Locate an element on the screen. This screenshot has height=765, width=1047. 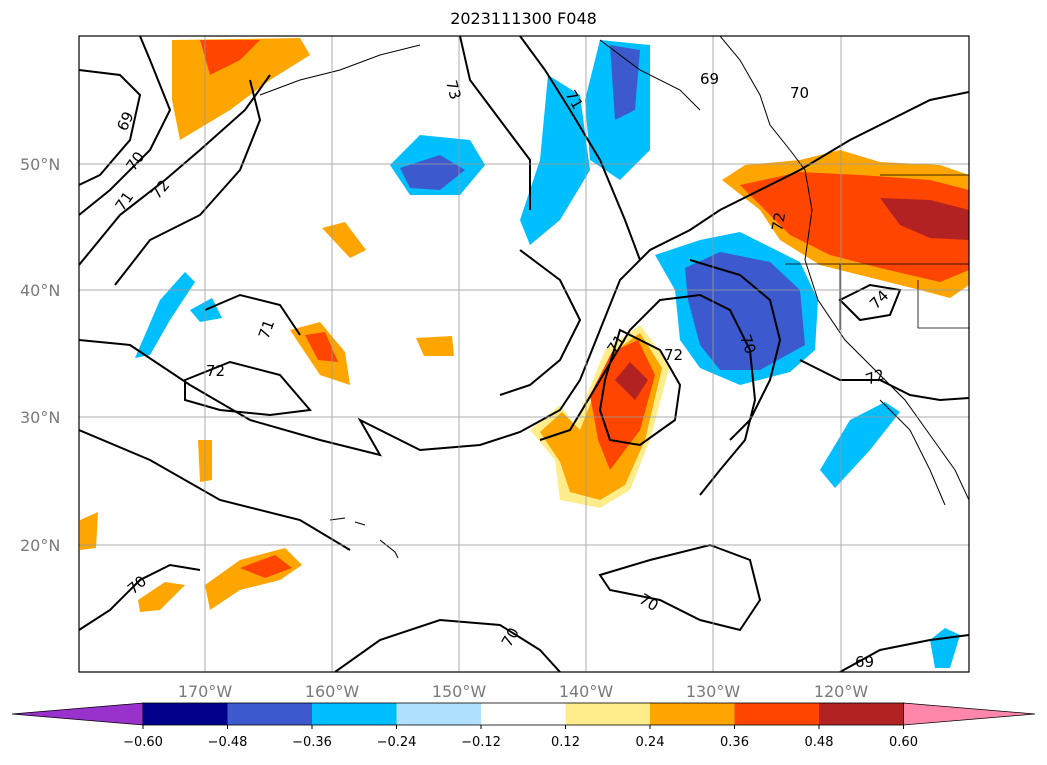
fill-positive-c2-core is located at coordinates (321, 347).